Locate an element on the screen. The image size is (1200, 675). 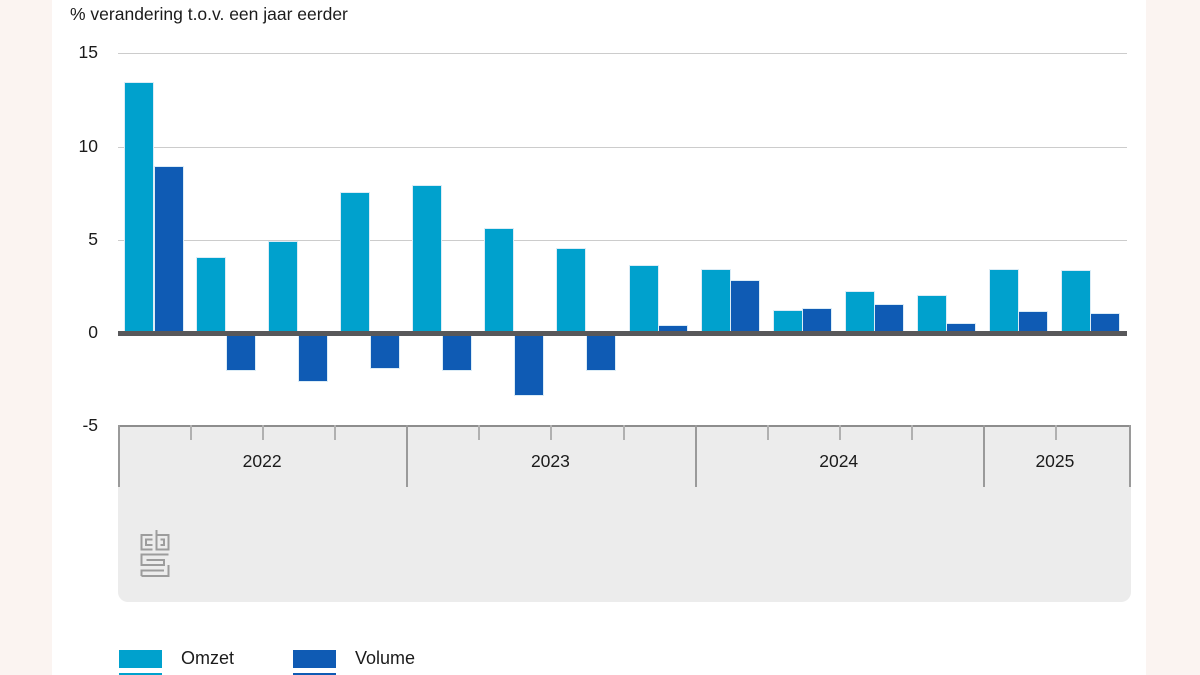
y-axis-label: 5 is located at coordinates (93, 238).